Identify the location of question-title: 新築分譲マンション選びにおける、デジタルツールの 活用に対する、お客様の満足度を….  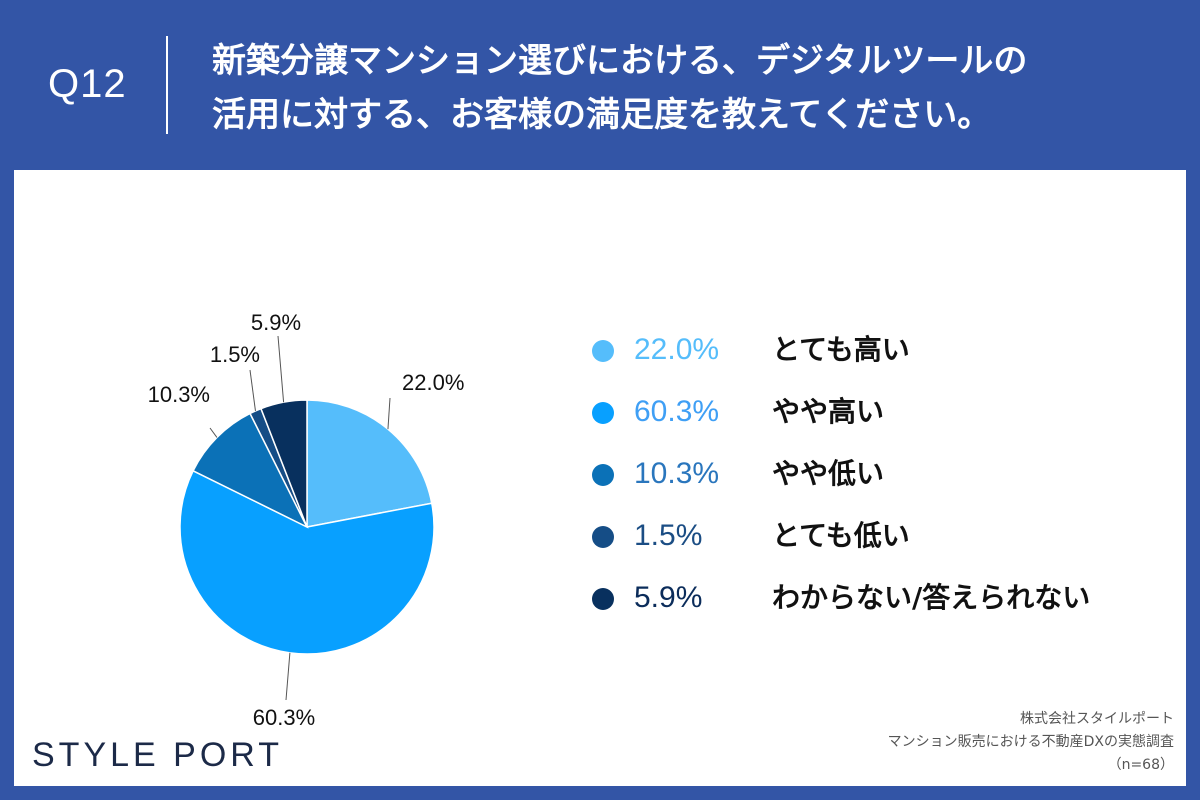
(662, 88).